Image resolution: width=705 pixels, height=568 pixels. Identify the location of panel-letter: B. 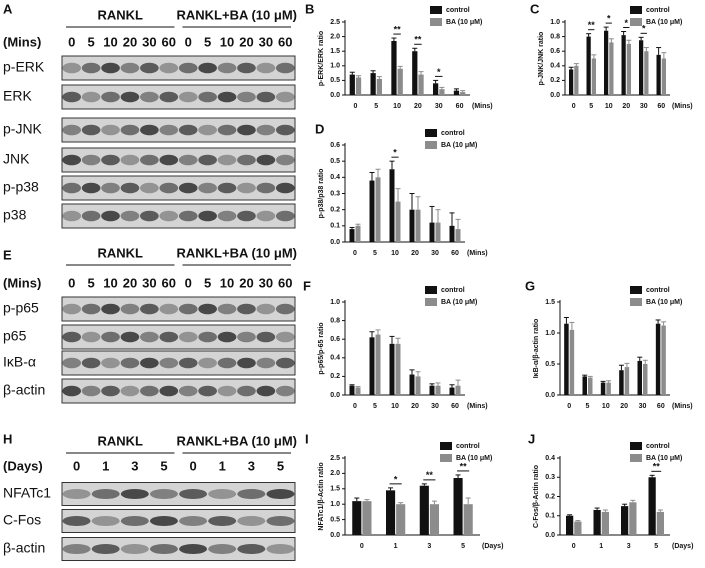
(309, 8).